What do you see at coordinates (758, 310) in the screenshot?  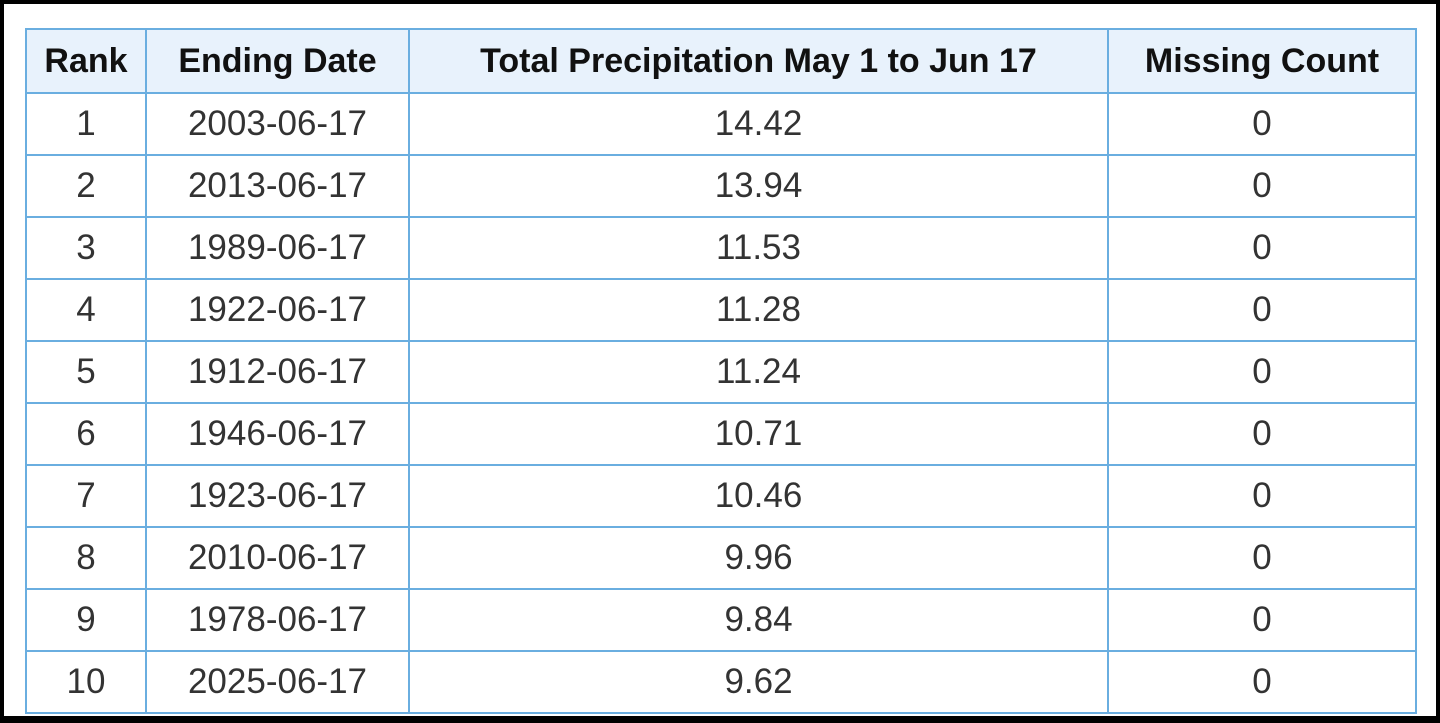 I see `table-cell: 11.28` at bounding box center [758, 310].